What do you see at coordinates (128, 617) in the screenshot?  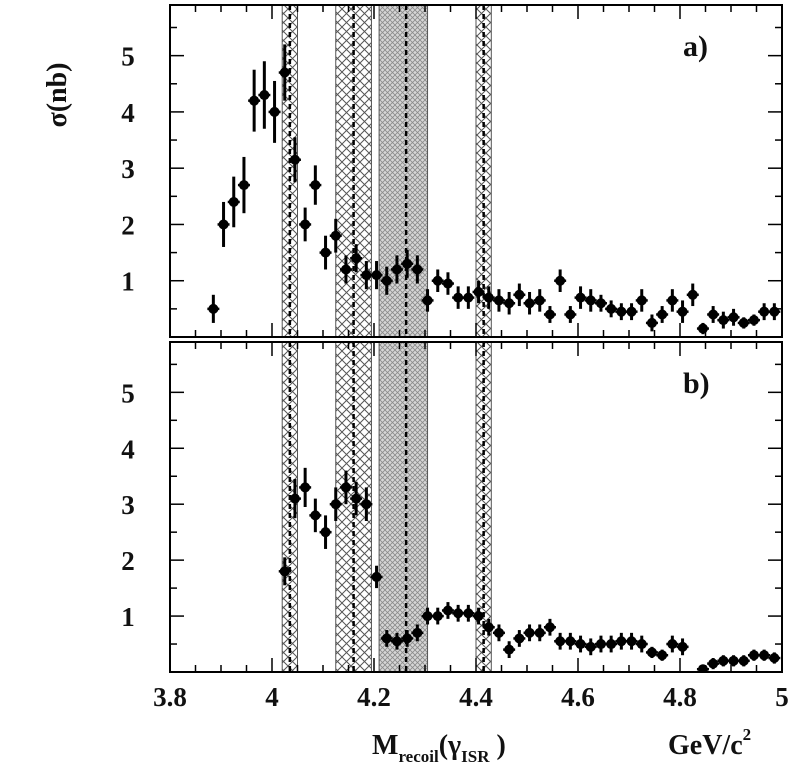 I see `y-tick-label: 1` at bounding box center [128, 617].